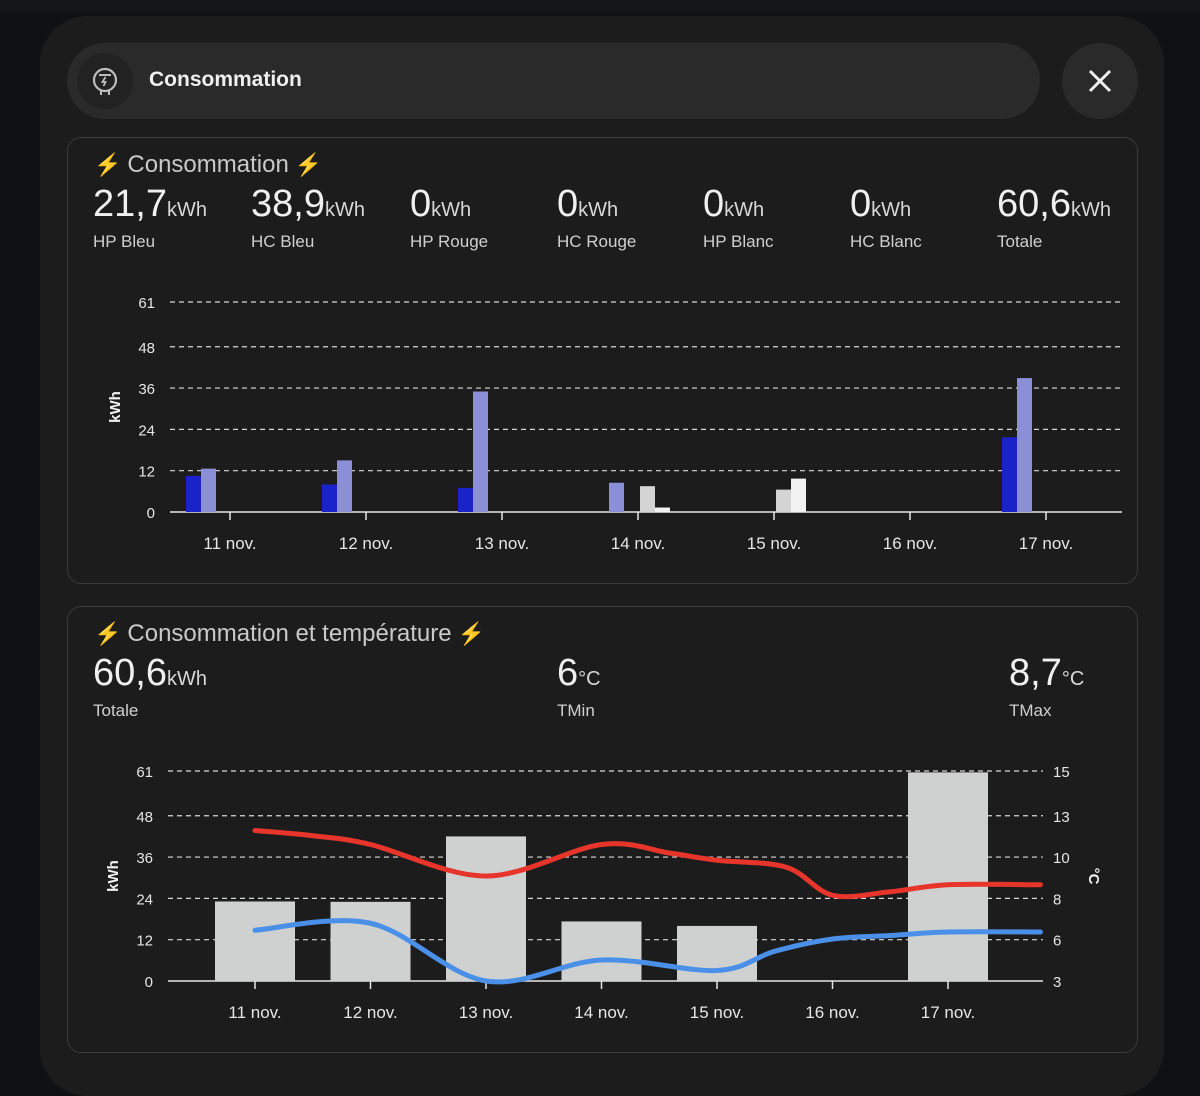 The width and height of the screenshot is (1200, 1096). What do you see at coordinates (449, 241) in the screenshot?
I see `stat-label: HP Rouge` at bounding box center [449, 241].